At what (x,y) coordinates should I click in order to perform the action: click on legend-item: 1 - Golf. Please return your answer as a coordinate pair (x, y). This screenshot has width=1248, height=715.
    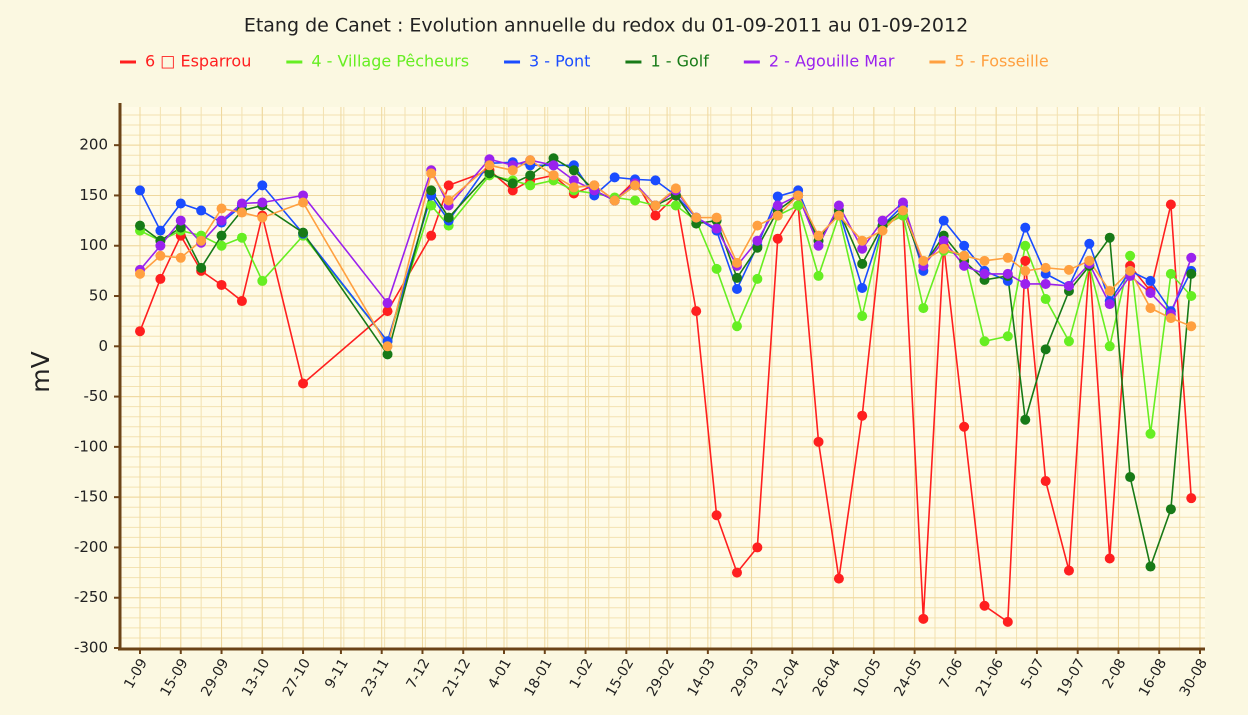
    Looking at the image, I should click on (667, 61).